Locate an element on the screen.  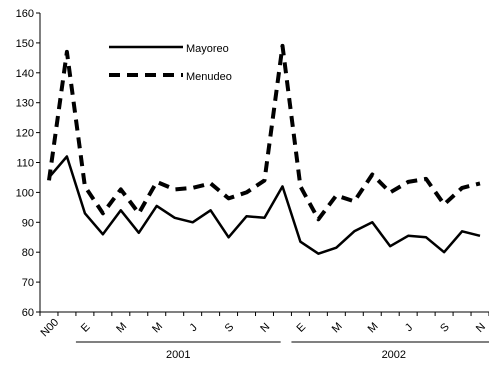
y-tick-label: 120 is located at coordinates (25, 134).